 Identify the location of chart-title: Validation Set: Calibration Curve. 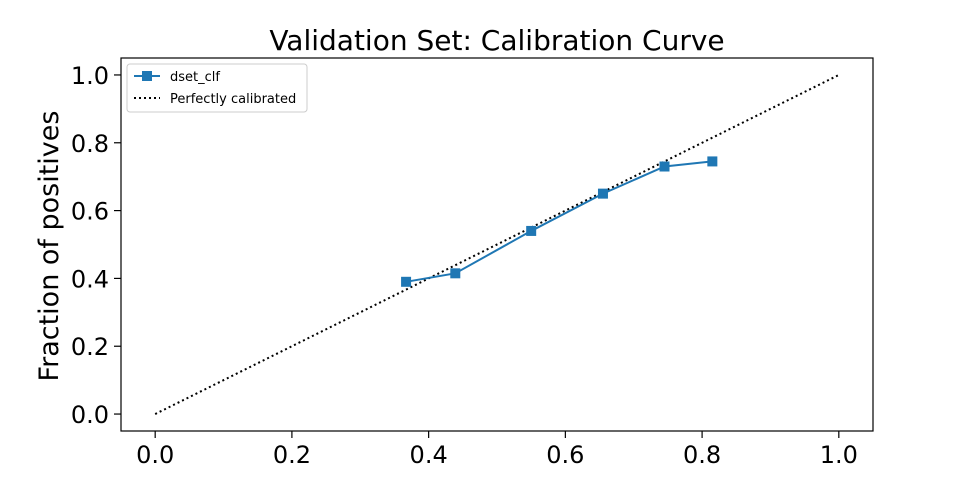
(496, 40).